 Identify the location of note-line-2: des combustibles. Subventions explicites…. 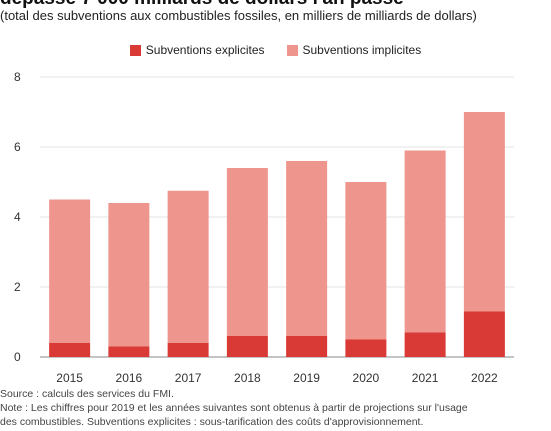
(212, 422).